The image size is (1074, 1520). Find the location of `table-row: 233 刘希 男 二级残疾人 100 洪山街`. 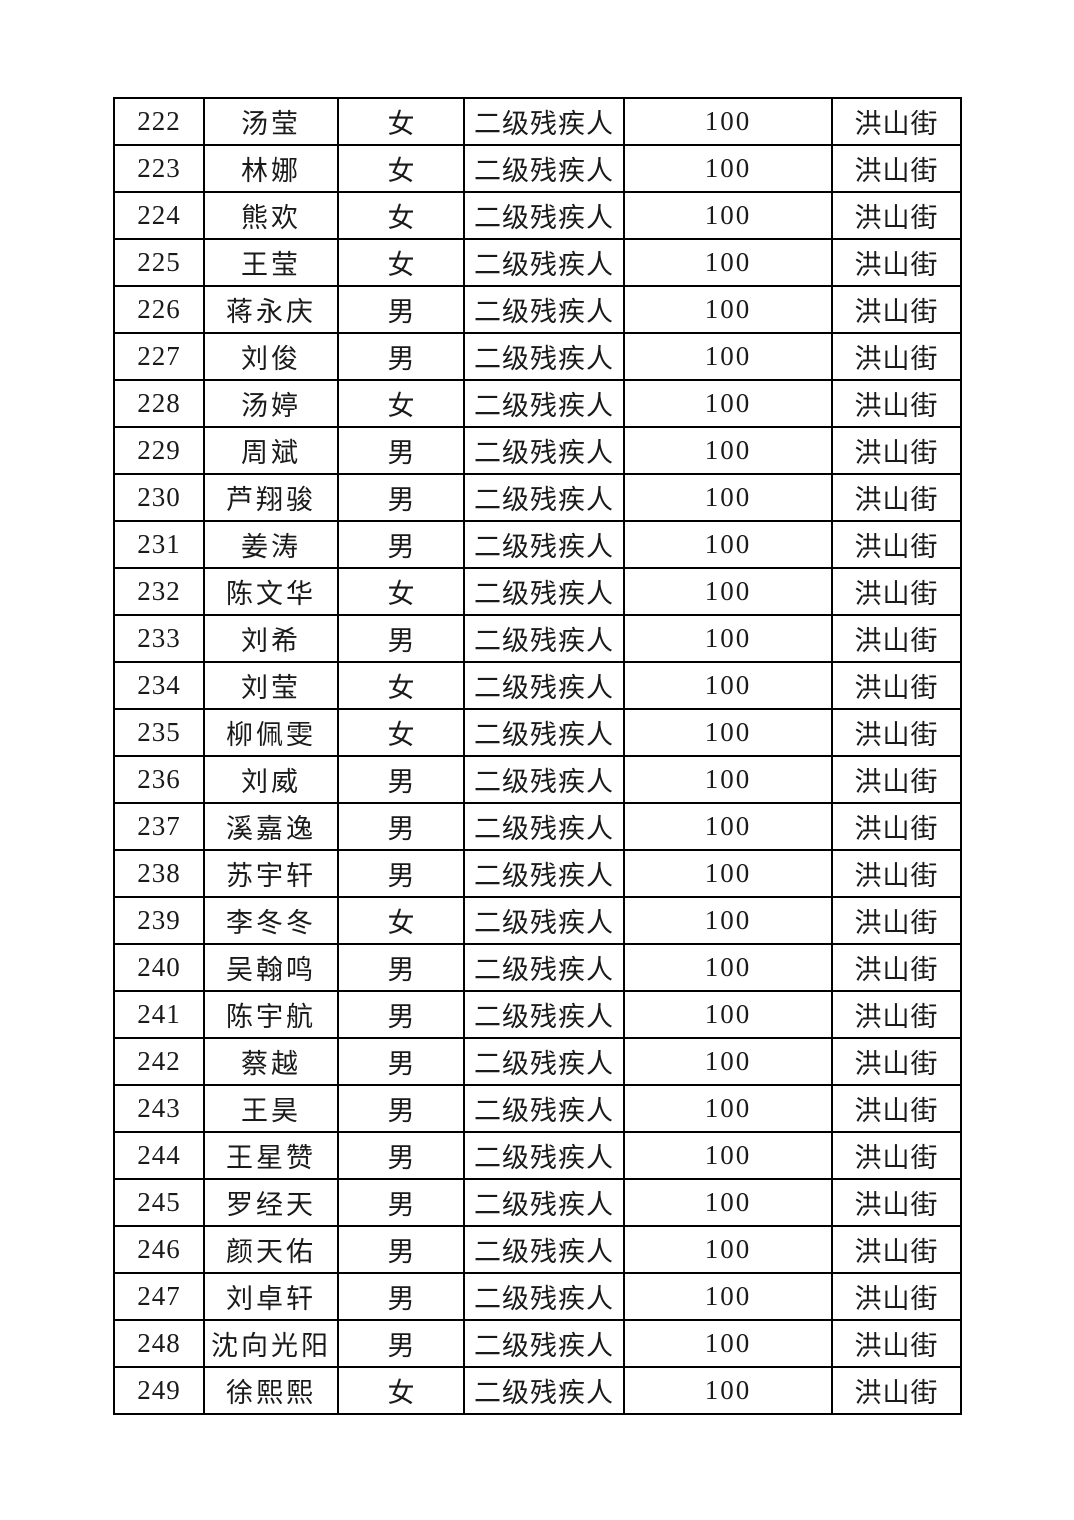

table-row: 233 刘希 男 二级残疾人 100 洪山街 is located at coordinates (537, 638).